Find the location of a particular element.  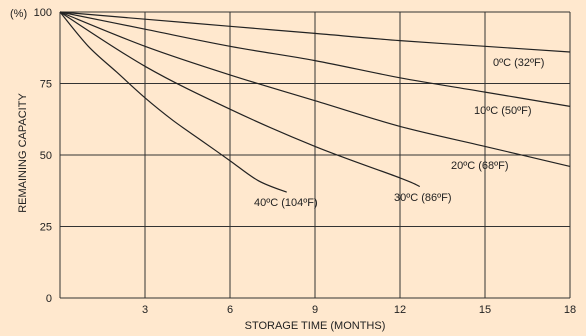

series-label-3: 30ºC (86ºF) is located at coordinates (423, 198).